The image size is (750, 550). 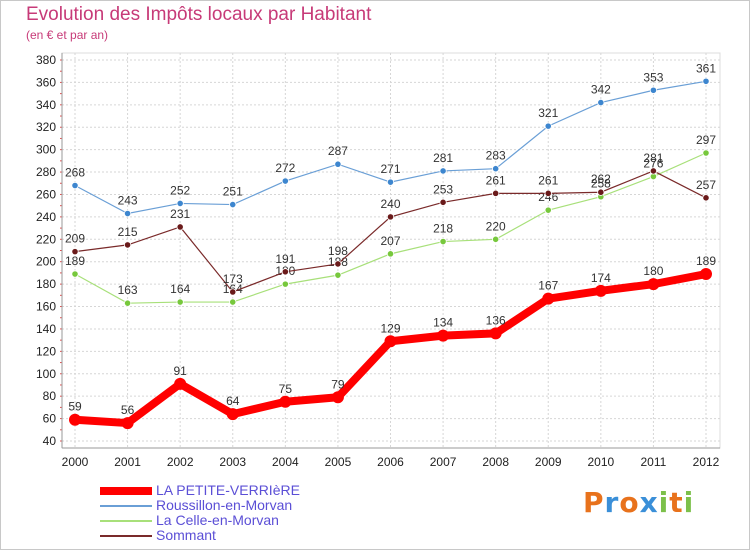 What do you see at coordinates (338, 151) in the screenshot?
I see `data-label: 287` at bounding box center [338, 151].